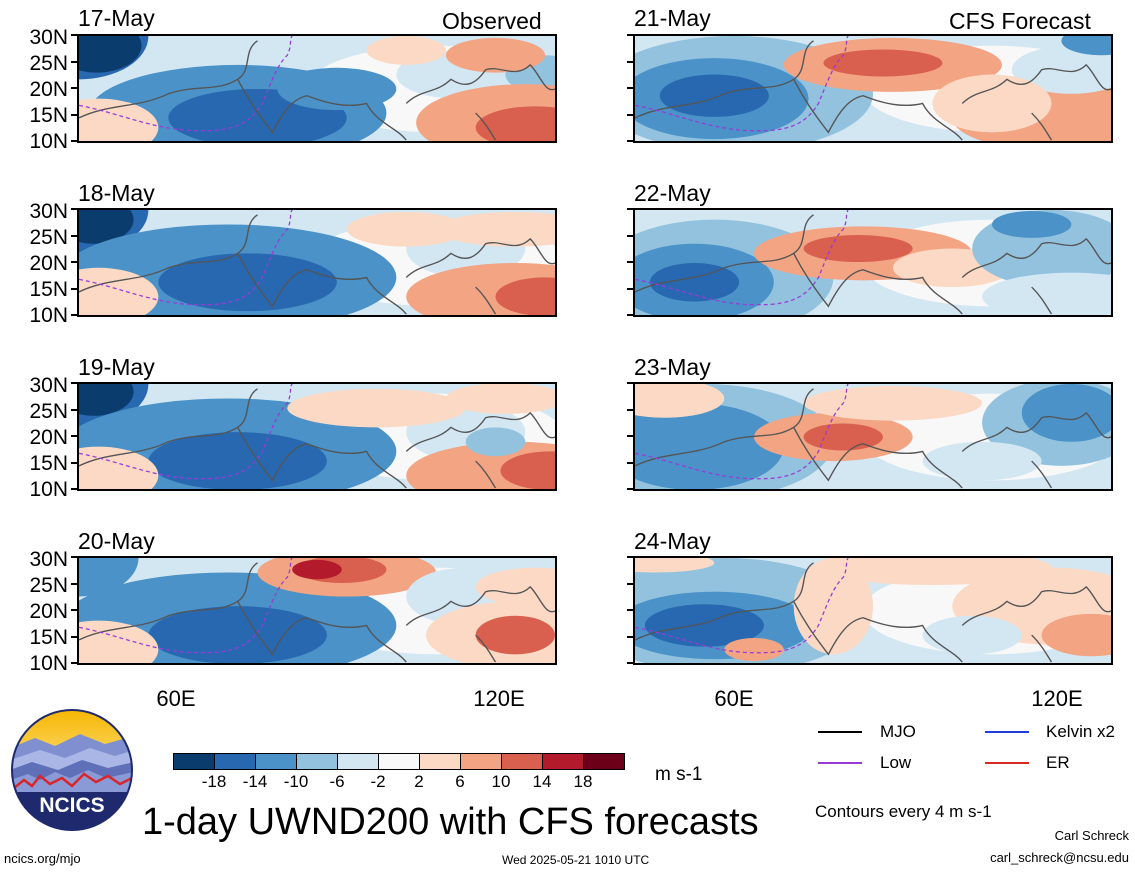 This screenshot has width=1135, height=872. I want to click on legend-line-er, so click(1007, 763).